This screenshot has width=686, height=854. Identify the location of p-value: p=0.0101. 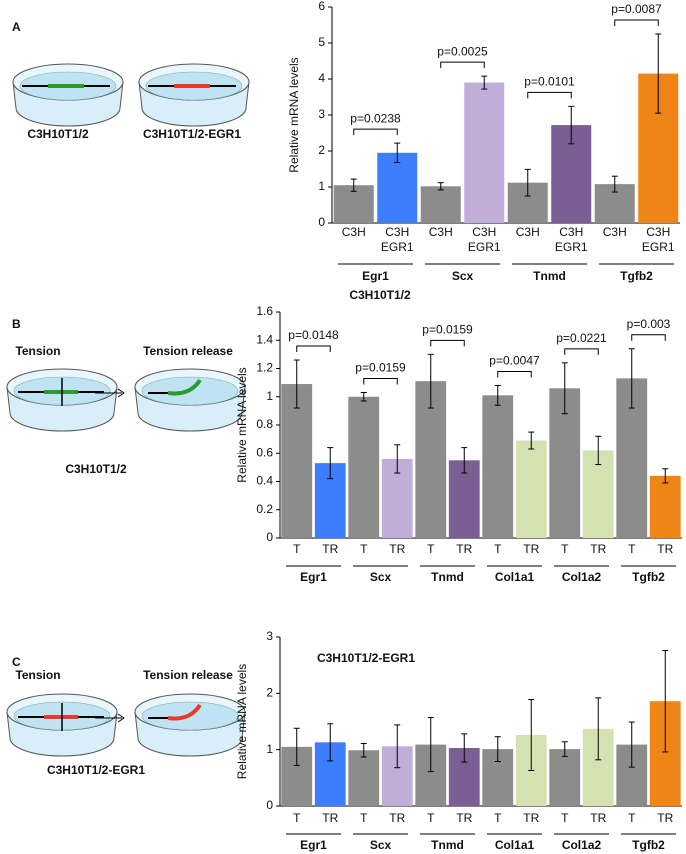
(549, 82).